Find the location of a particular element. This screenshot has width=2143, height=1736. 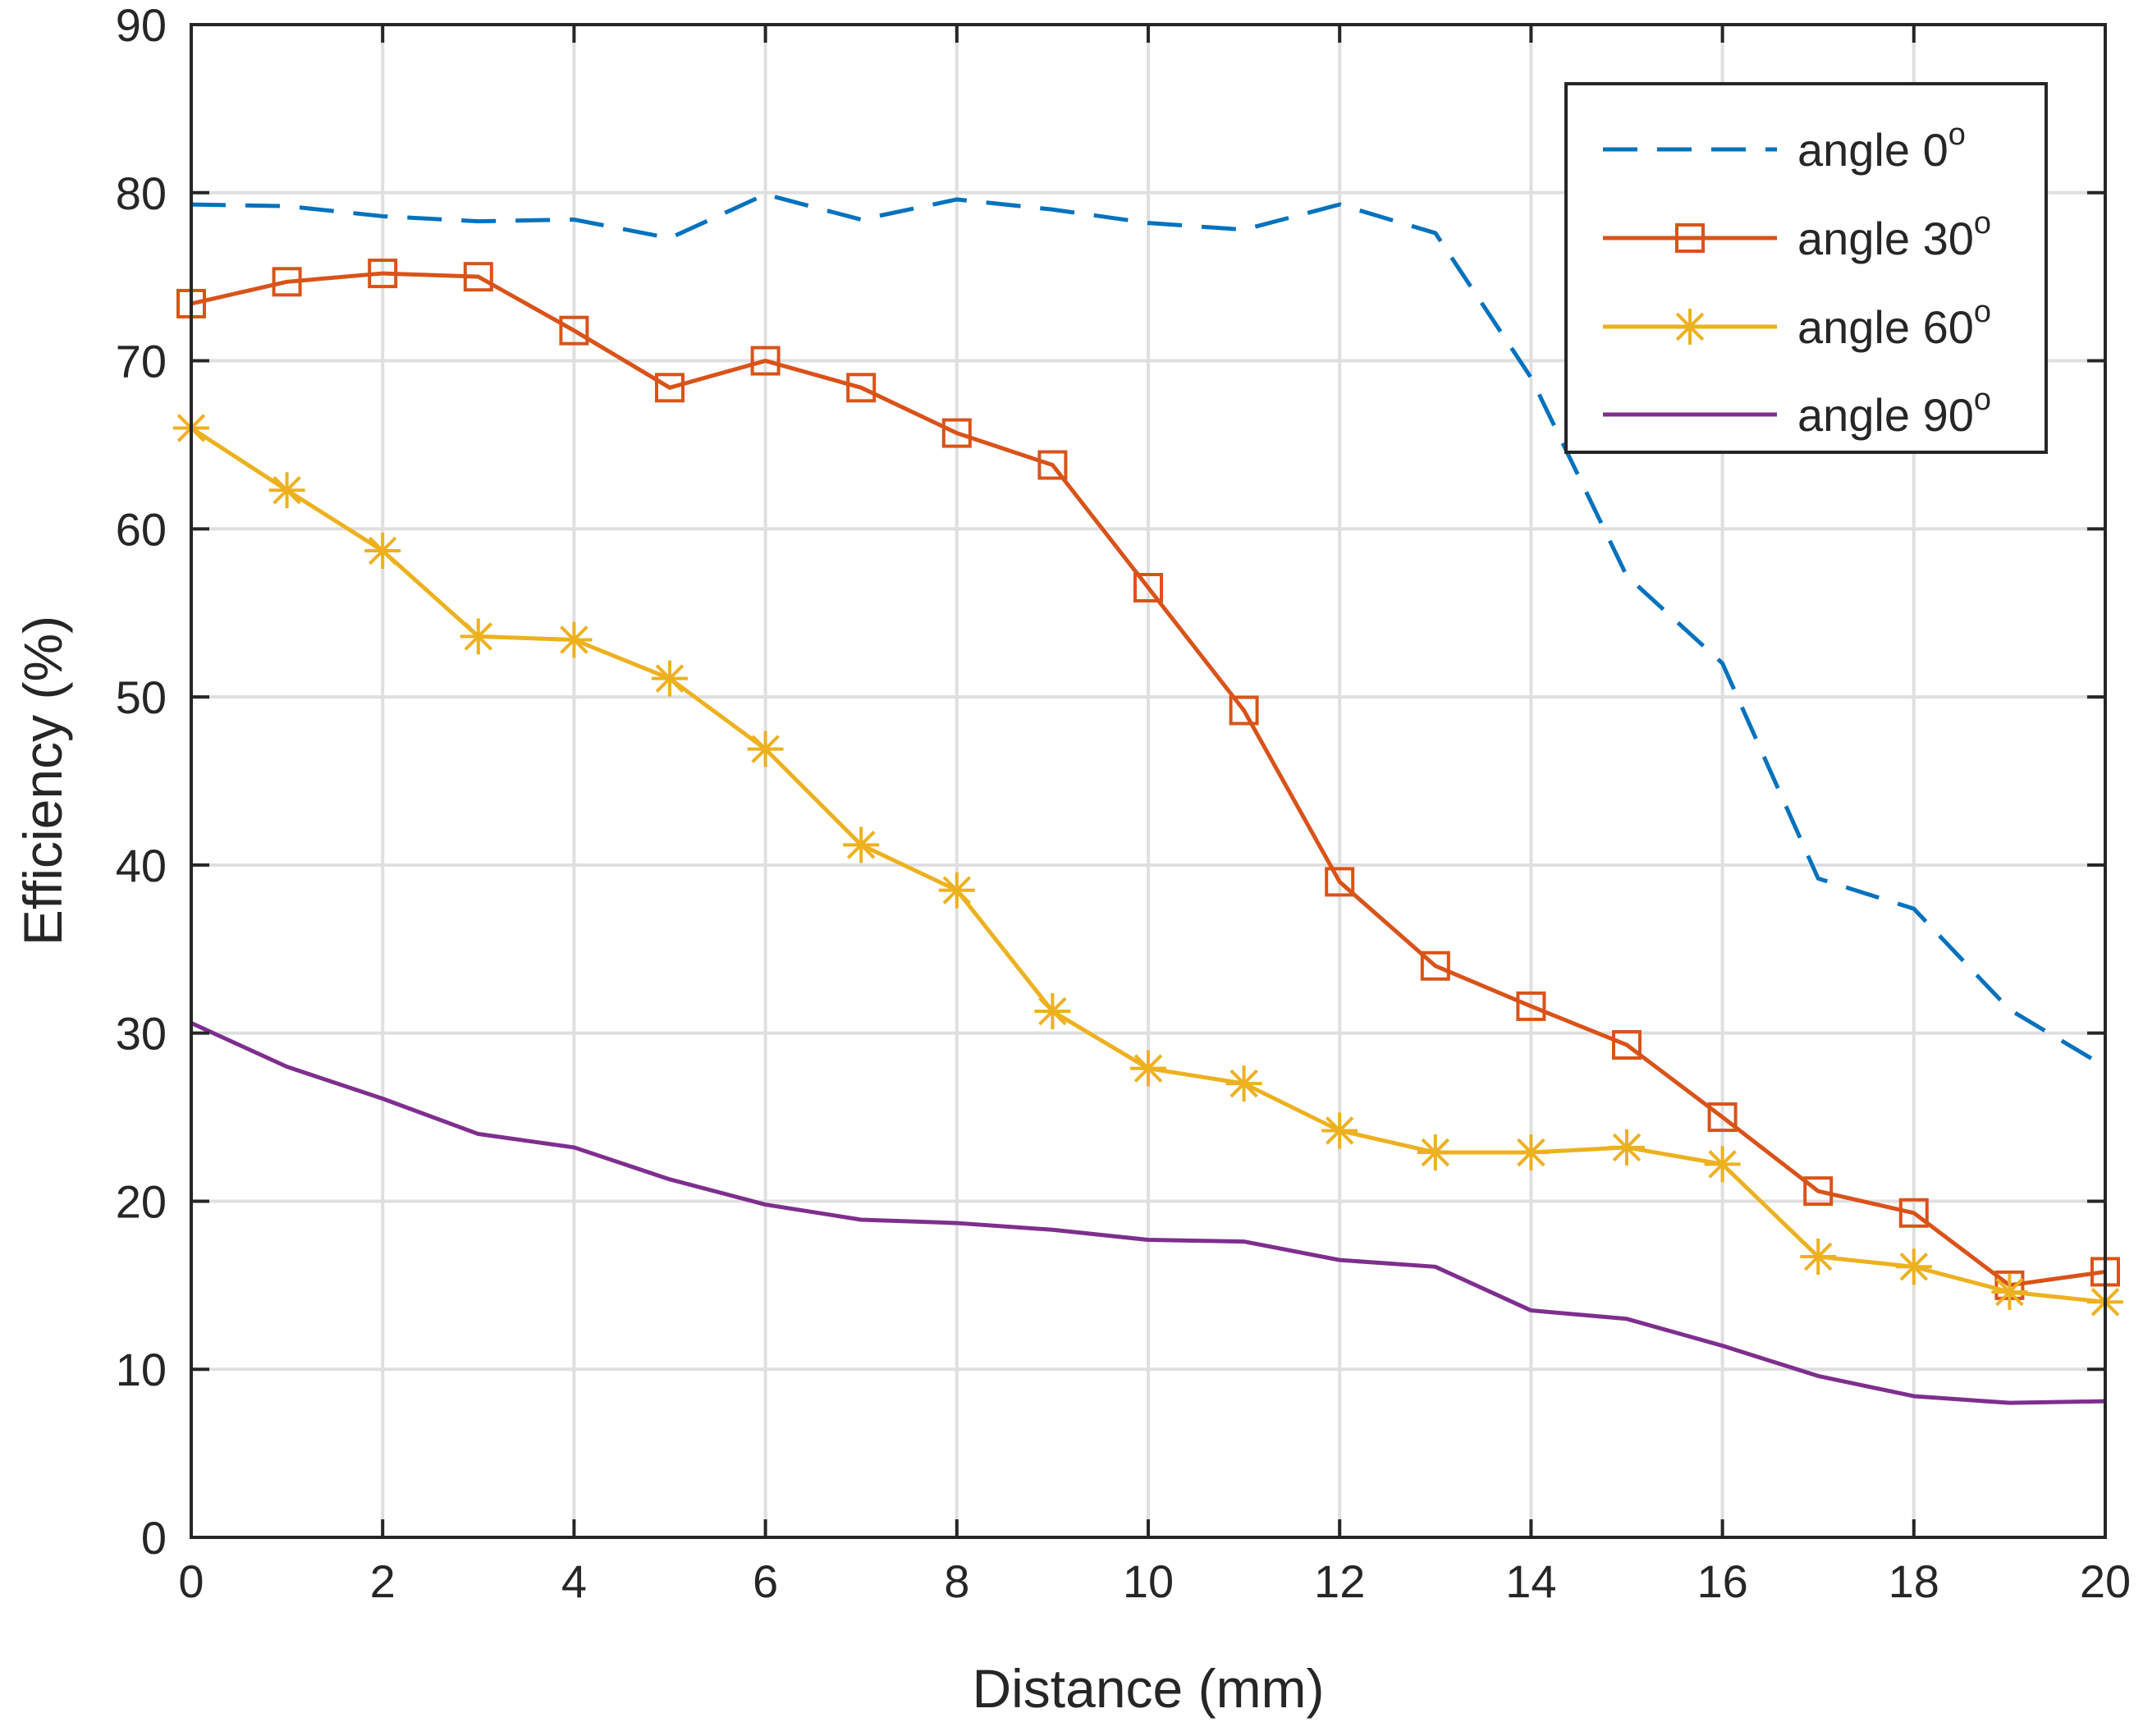

legend-entry-3: angle 90o is located at coordinates (1797, 411).